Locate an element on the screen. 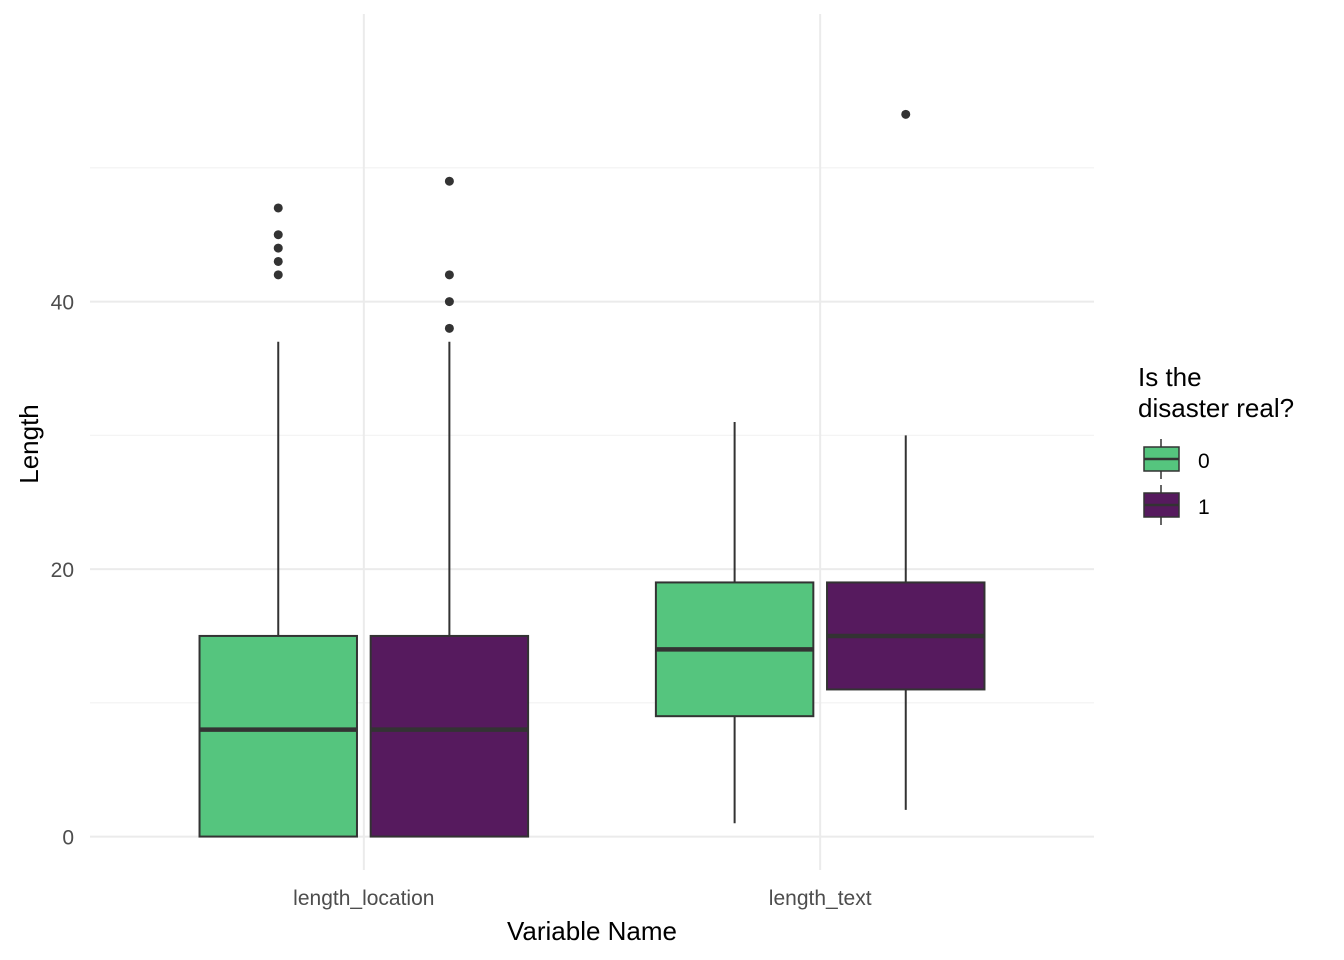 The height and width of the screenshot is (960, 1344). legend-title-line-2: disaster real? is located at coordinates (1216, 408).